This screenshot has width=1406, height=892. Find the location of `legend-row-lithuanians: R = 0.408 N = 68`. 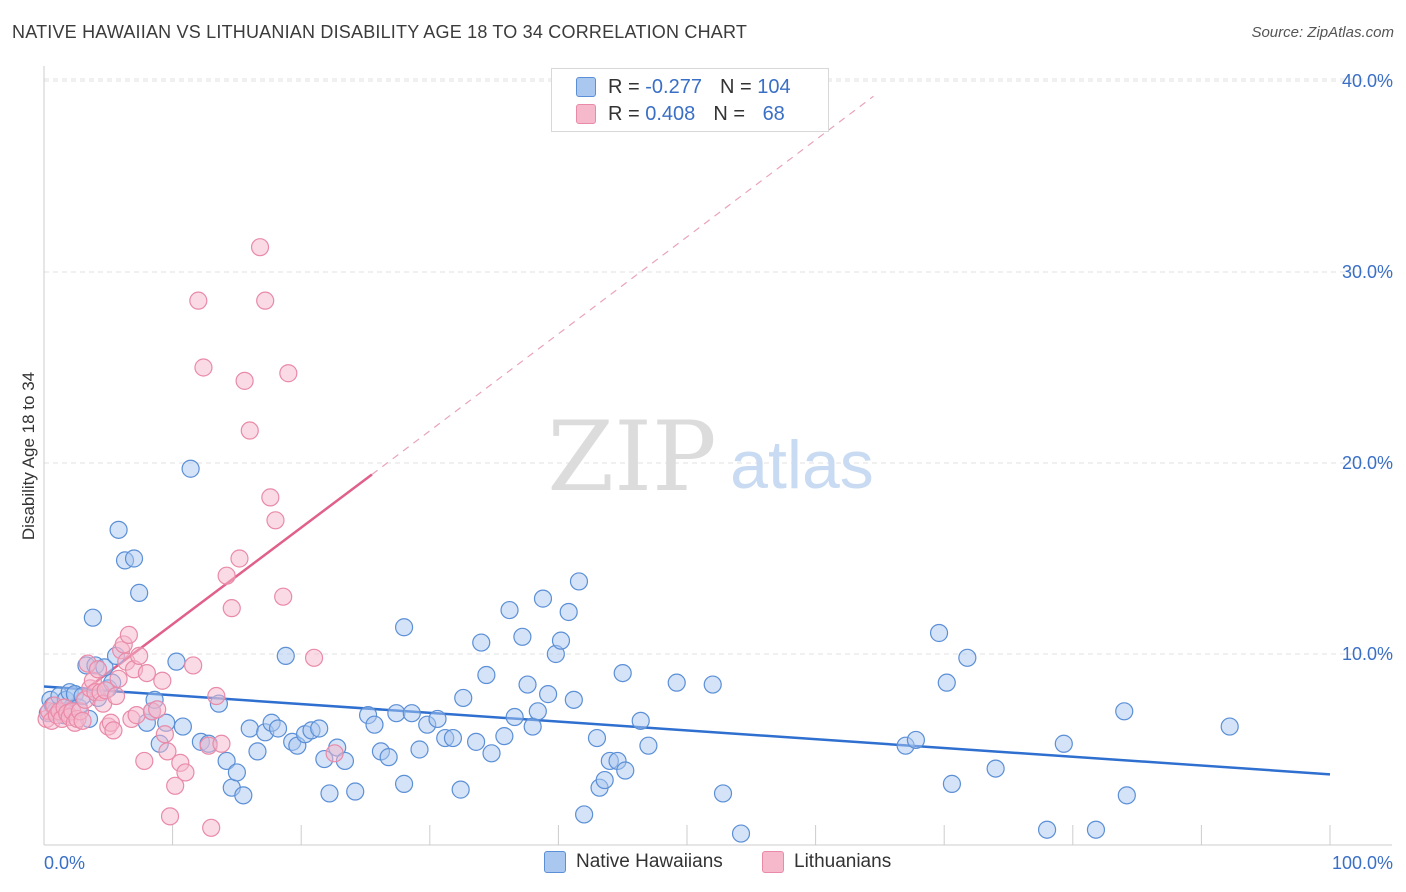

legend-row-lithuanians: R = 0.408 N = 68 is located at coordinates (680, 114).